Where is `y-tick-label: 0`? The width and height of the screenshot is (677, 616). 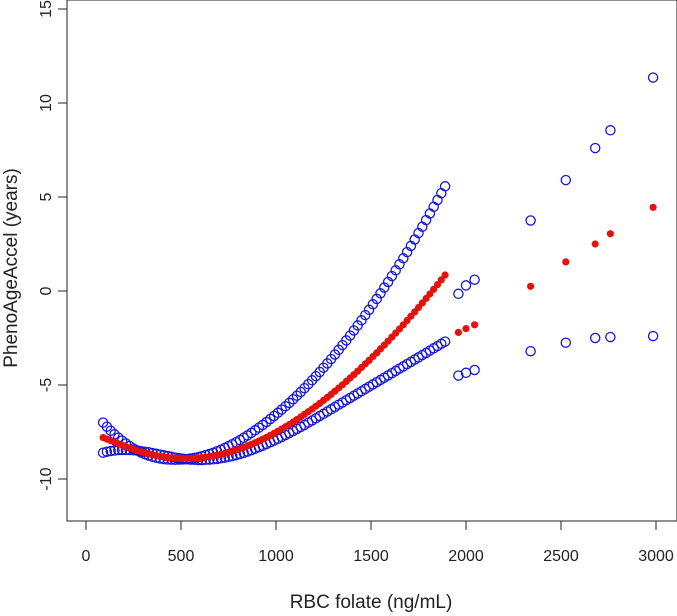
y-tick-label: 0 is located at coordinates (46, 290).